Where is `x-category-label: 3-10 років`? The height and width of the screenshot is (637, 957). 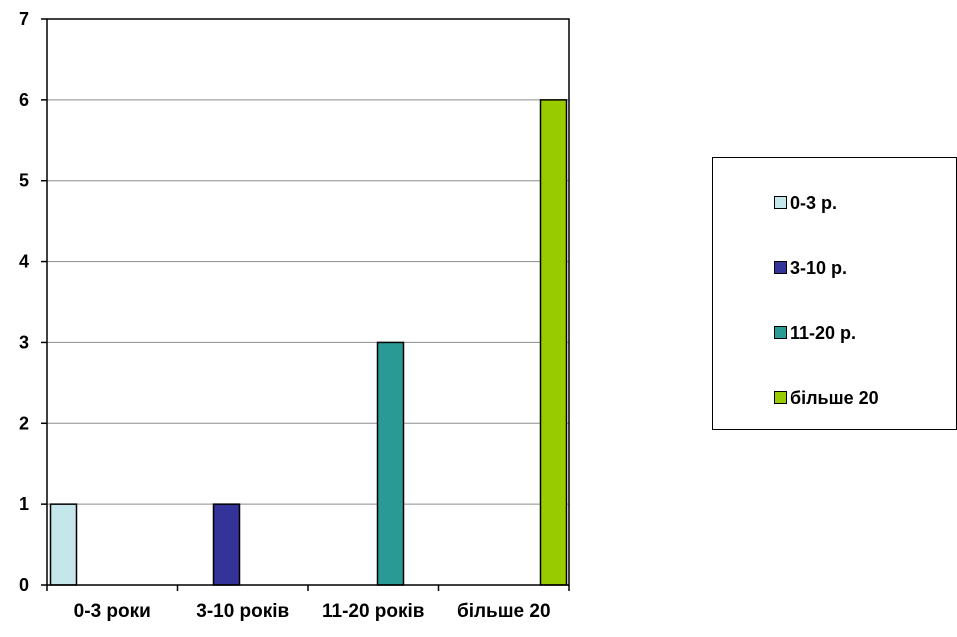
x-category-label: 3-10 років is located at coordinates (242, 611).